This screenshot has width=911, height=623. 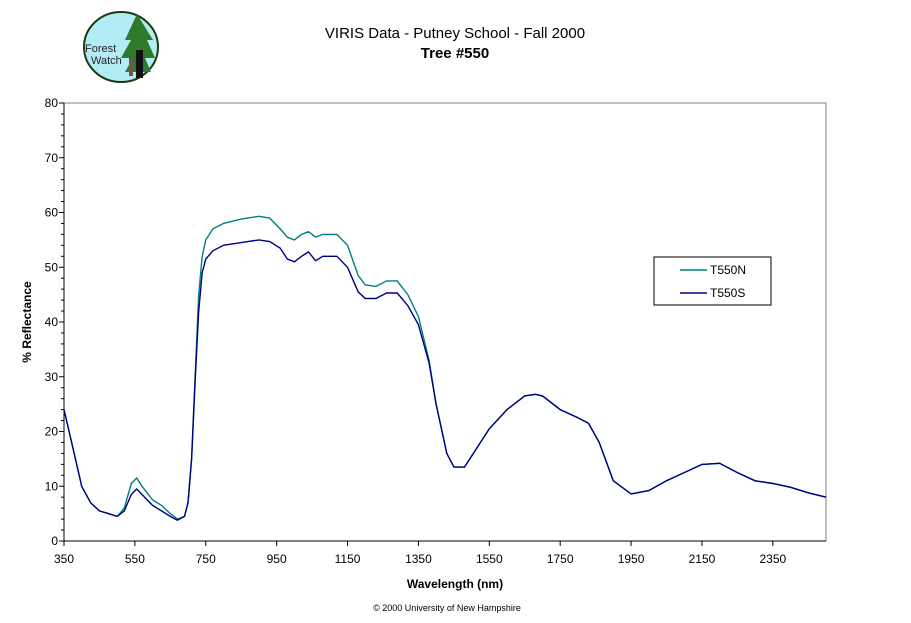 What do you see at coordinates (52, 322) in the screenshot?
I see `y-tick-label: 40` at bounding box center [52, 322].